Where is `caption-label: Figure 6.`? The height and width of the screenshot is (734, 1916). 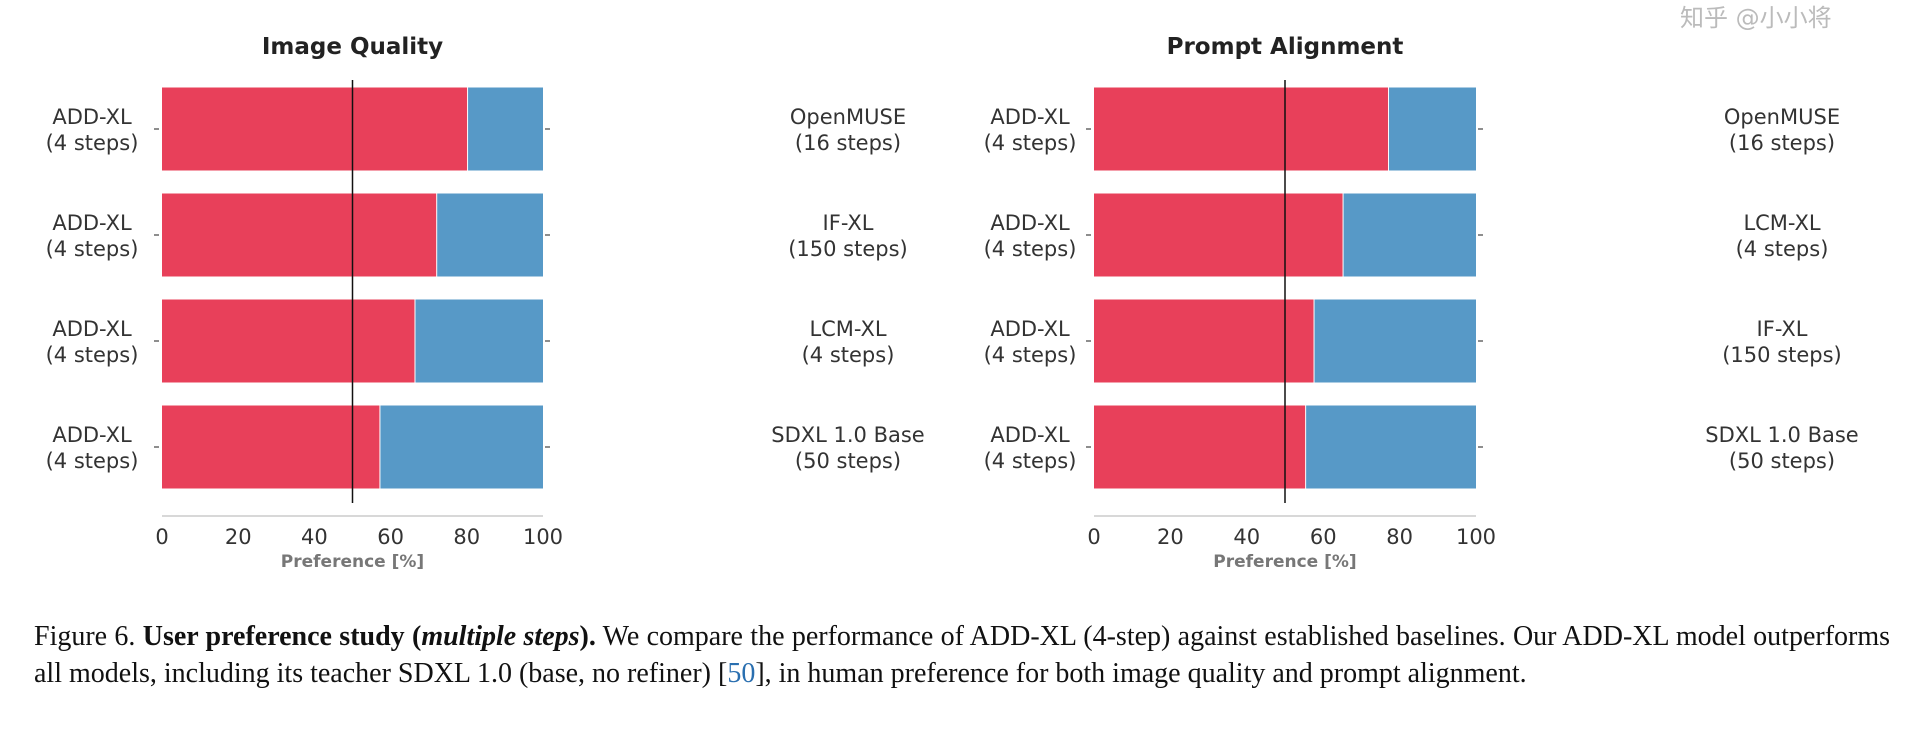 caption-label: Figure 6. is located at coordinates (85, 636).